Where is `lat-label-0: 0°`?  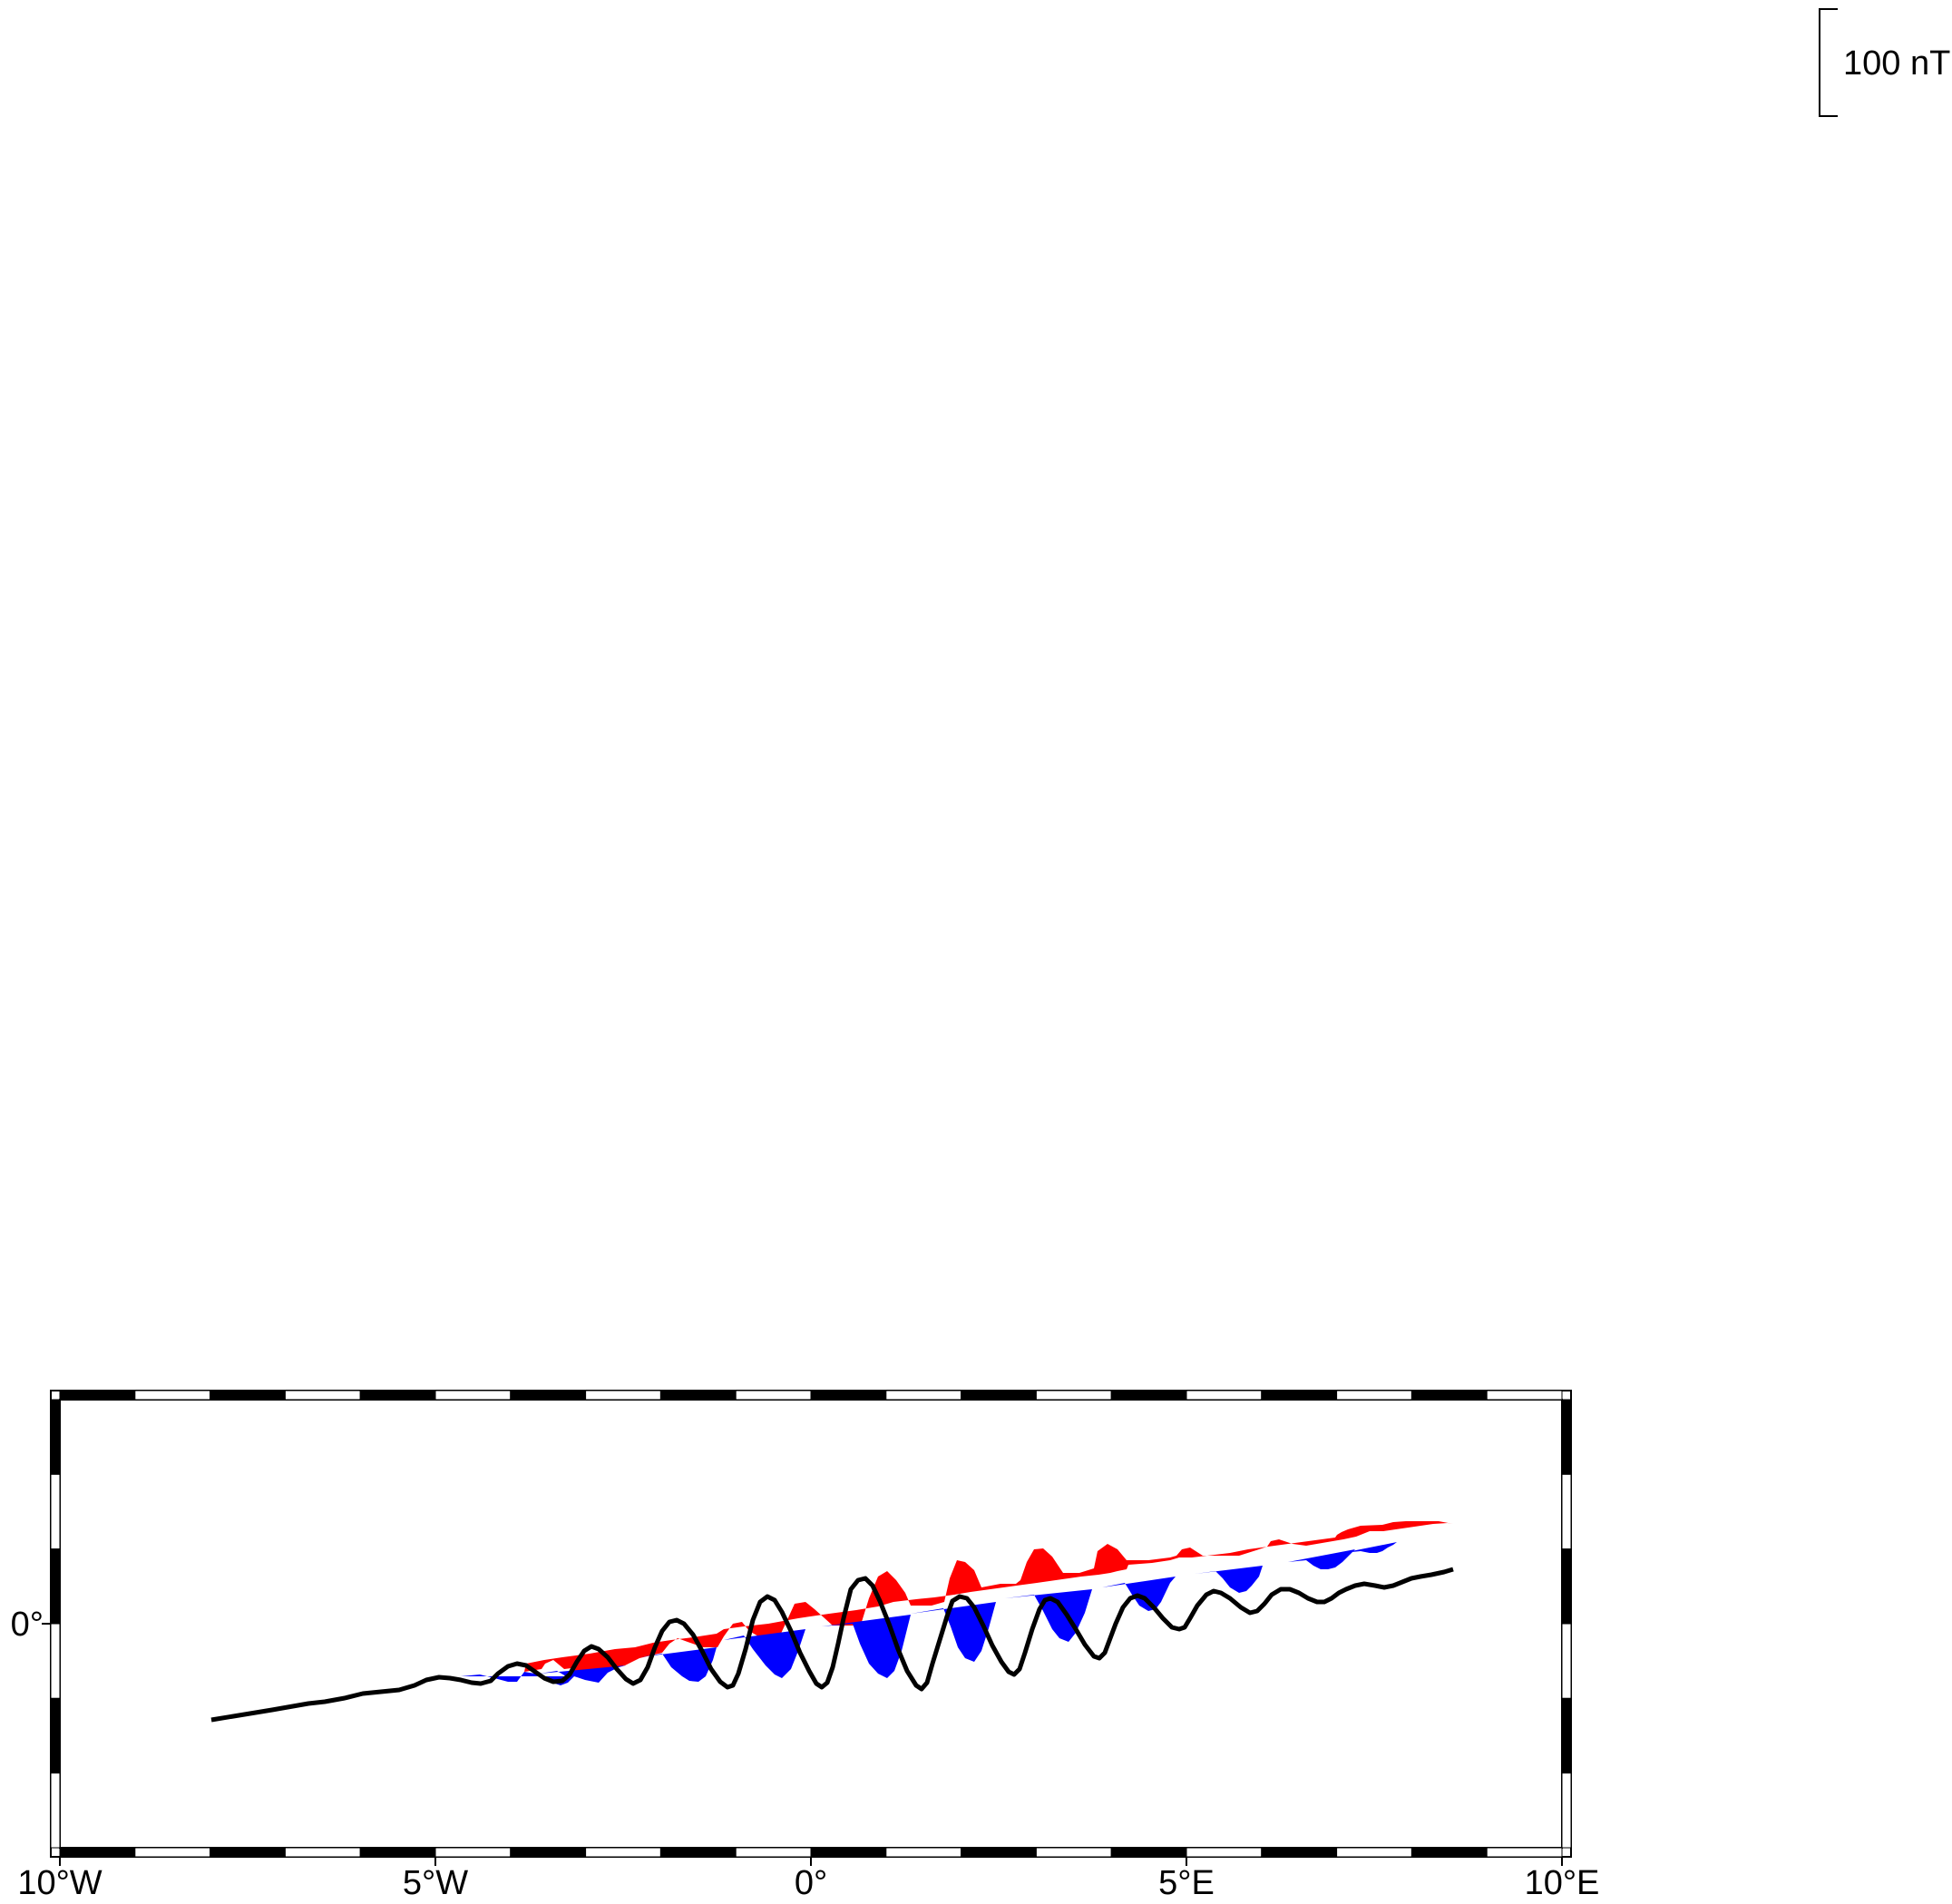 lat-label-0: 0° is located at coordinates (28, 1625).